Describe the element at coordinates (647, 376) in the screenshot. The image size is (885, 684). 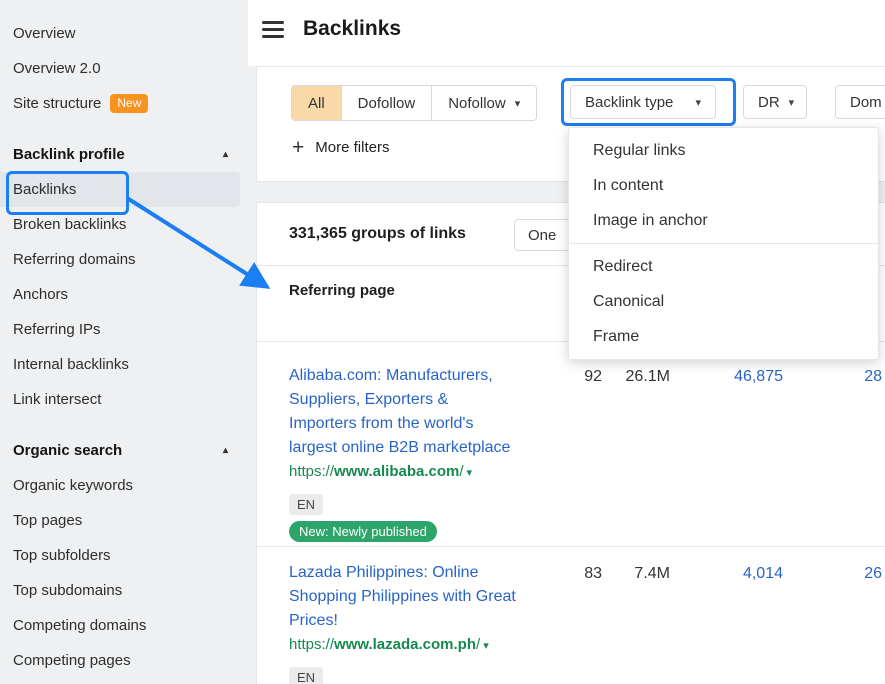
I see `metric-value: 26.1M` at that location.